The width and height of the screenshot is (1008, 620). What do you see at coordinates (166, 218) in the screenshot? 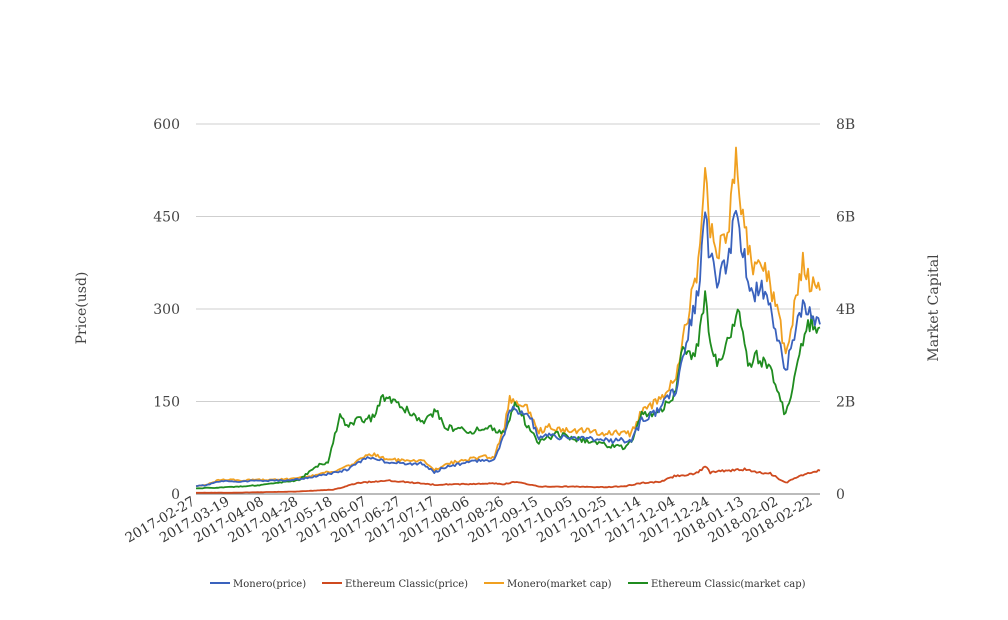
I see `y-tick-label: 450` at bounding box center [166, 218].